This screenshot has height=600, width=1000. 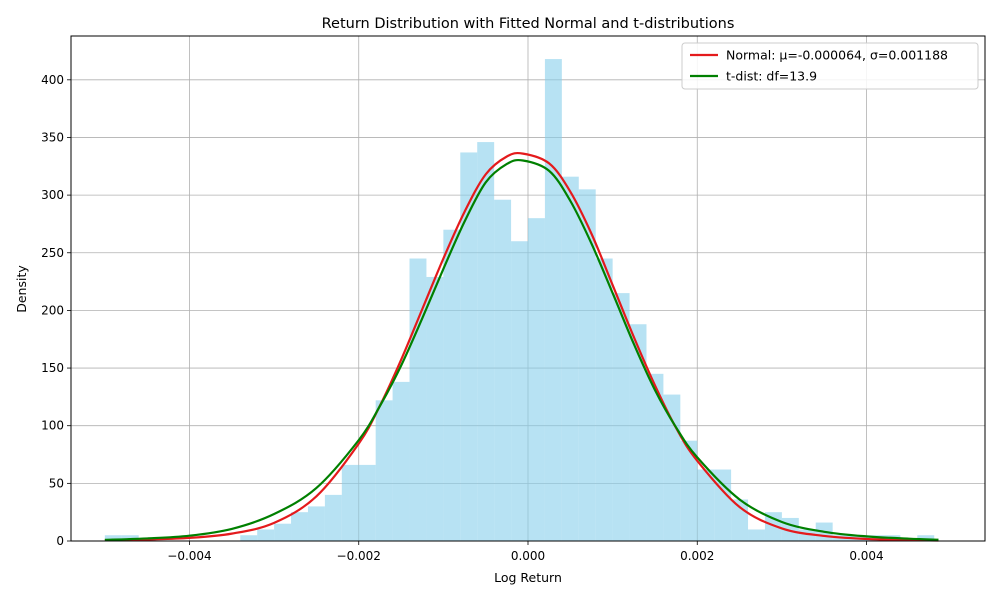 What do you see at coordinates (52, 253) in the screenshot?
I see `y-tick-label: 250` at bounding box center [52, 253].